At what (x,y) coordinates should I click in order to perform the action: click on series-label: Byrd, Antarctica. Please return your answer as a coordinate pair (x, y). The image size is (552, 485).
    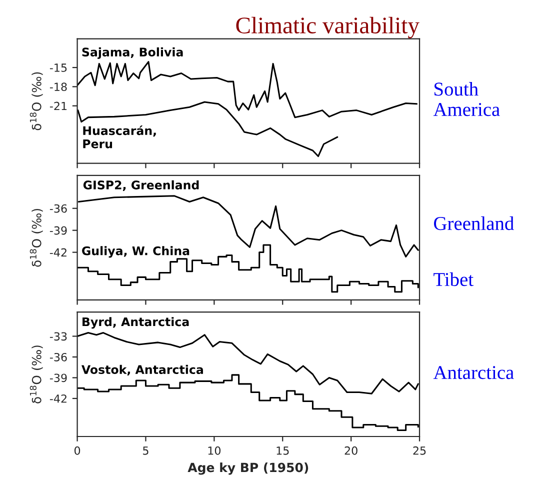
    Looking at the image, I should click on (135, 323).